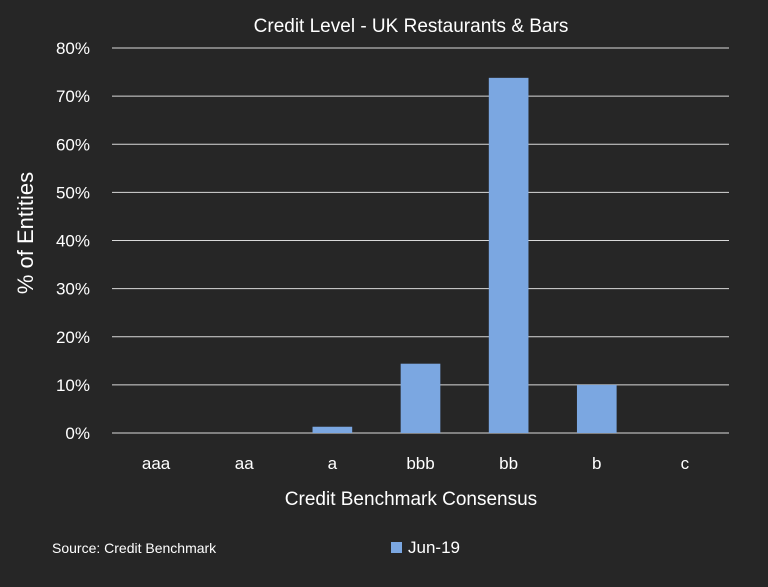 This screenshot has width=768, height=587. What do you see at coordinates (332, 429) in the screenshot?
I see `bar-a` at bounding box center [332, 429].